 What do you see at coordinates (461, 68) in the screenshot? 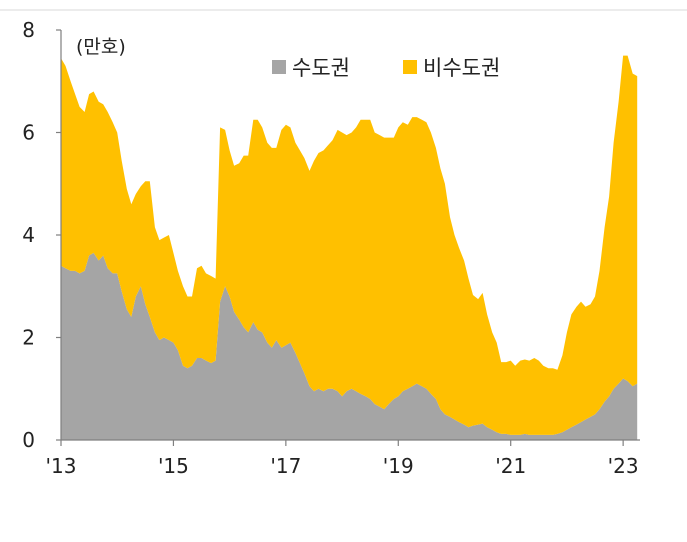
I see `legend-label: 비수도권` at bounding box center [461, 68].